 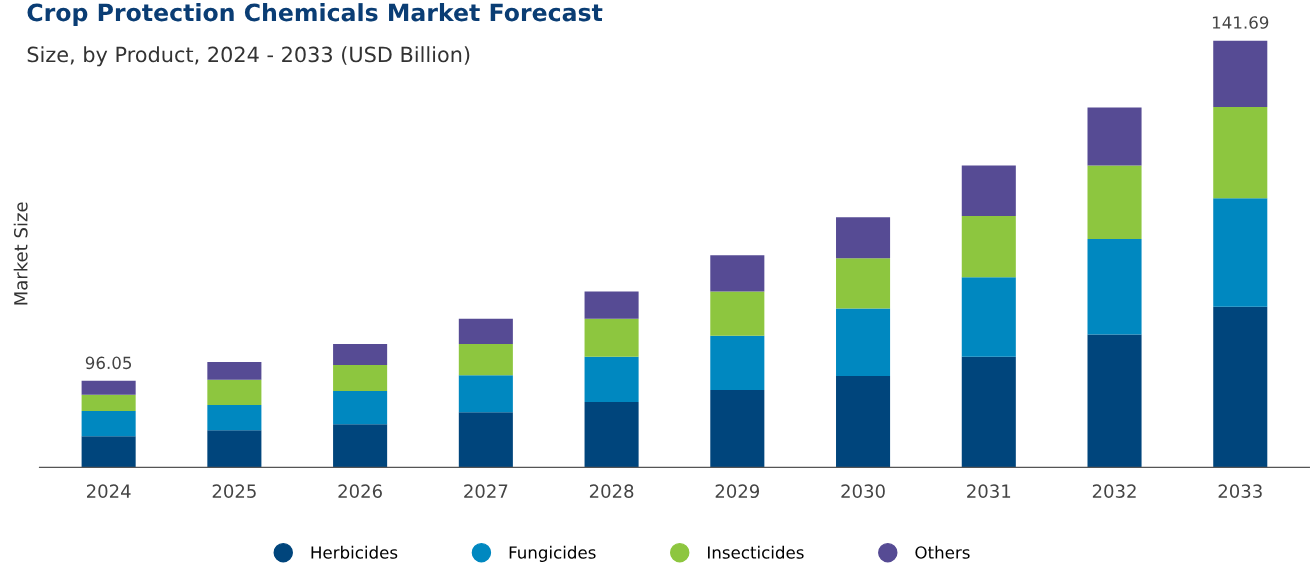 I want to click on x-tick-label: 2030, so click(x=863, y=491).